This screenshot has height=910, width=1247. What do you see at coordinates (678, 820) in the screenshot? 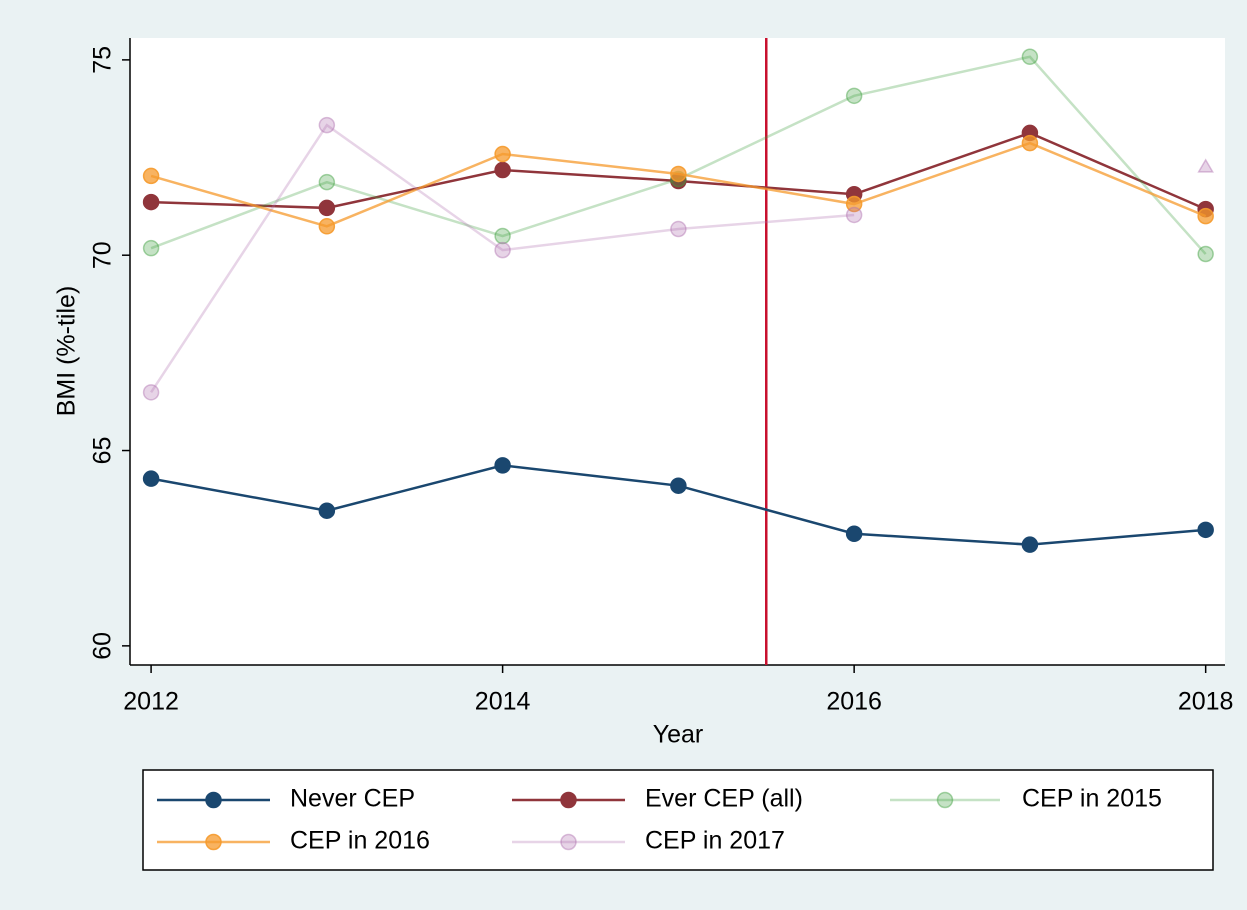
I see `legend` at bounding box center [678, 820].